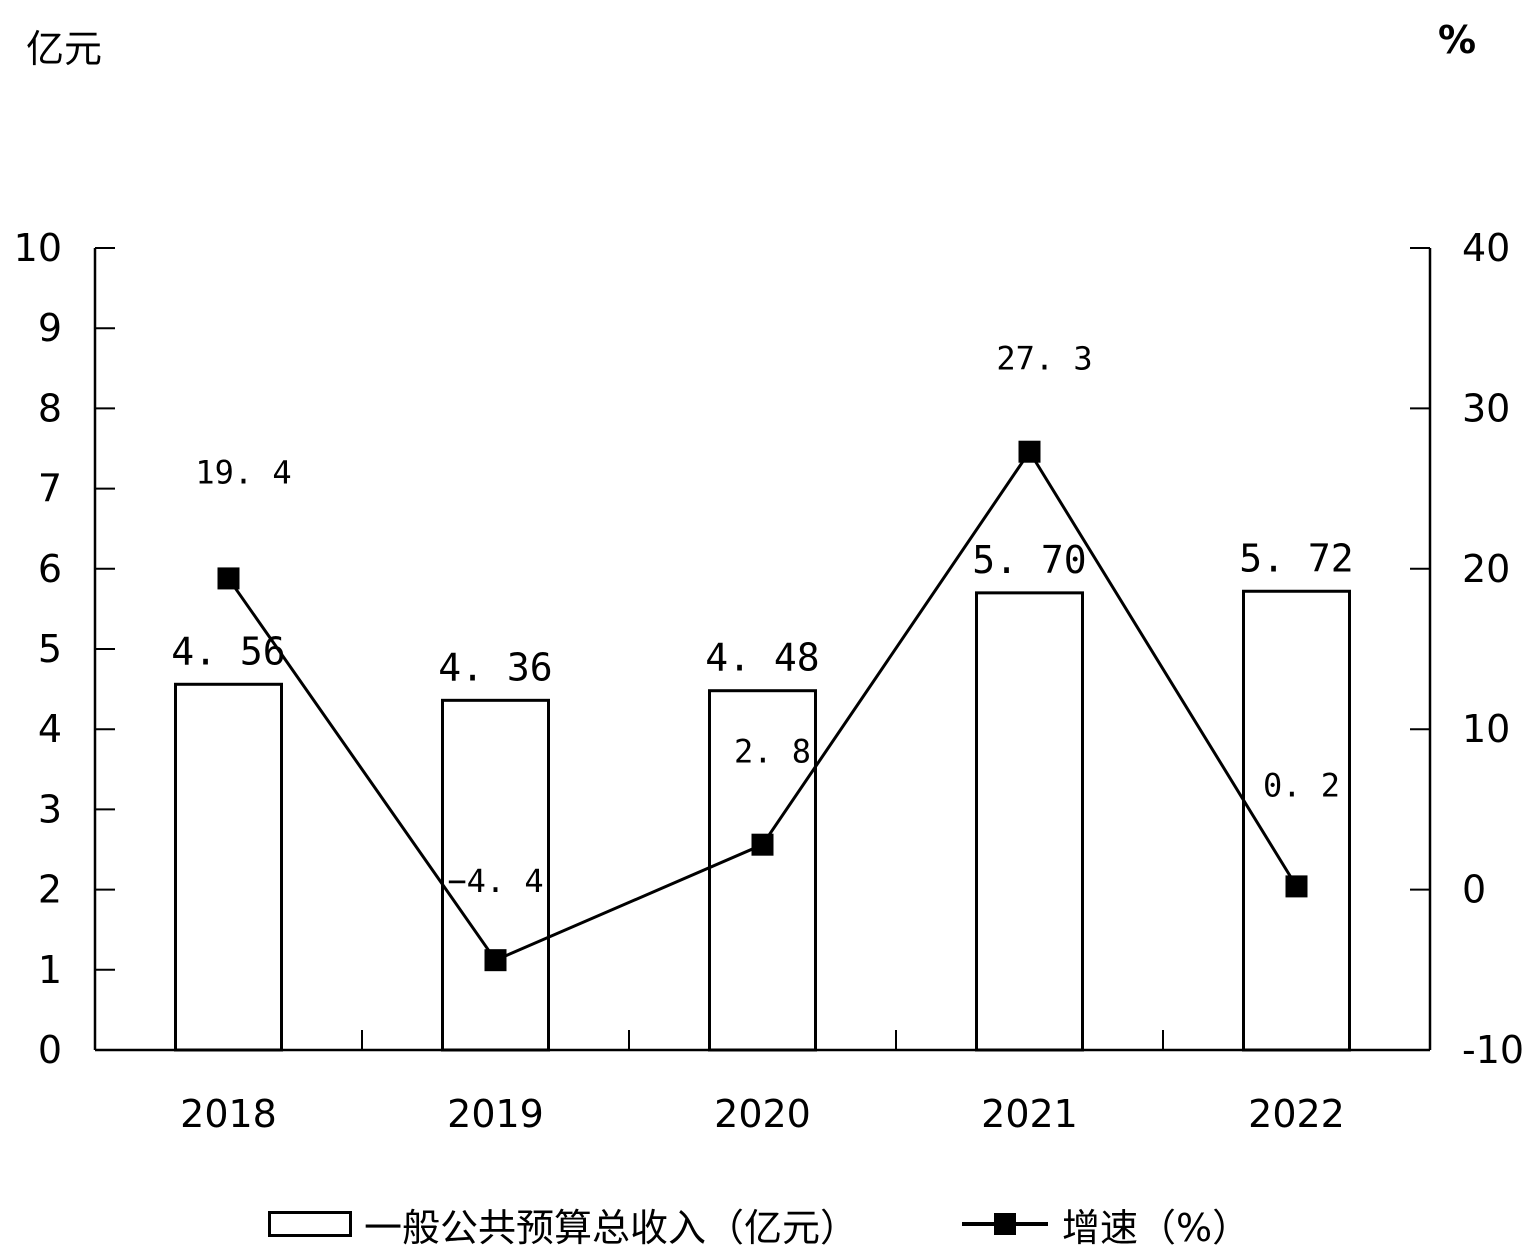 The width and height of the screenshot is (1535, 1254). What do you see at coordinates (495, 881) in the screenshot?
I see `growth-value-label: −4. 4` at bounding box center [495, 881].